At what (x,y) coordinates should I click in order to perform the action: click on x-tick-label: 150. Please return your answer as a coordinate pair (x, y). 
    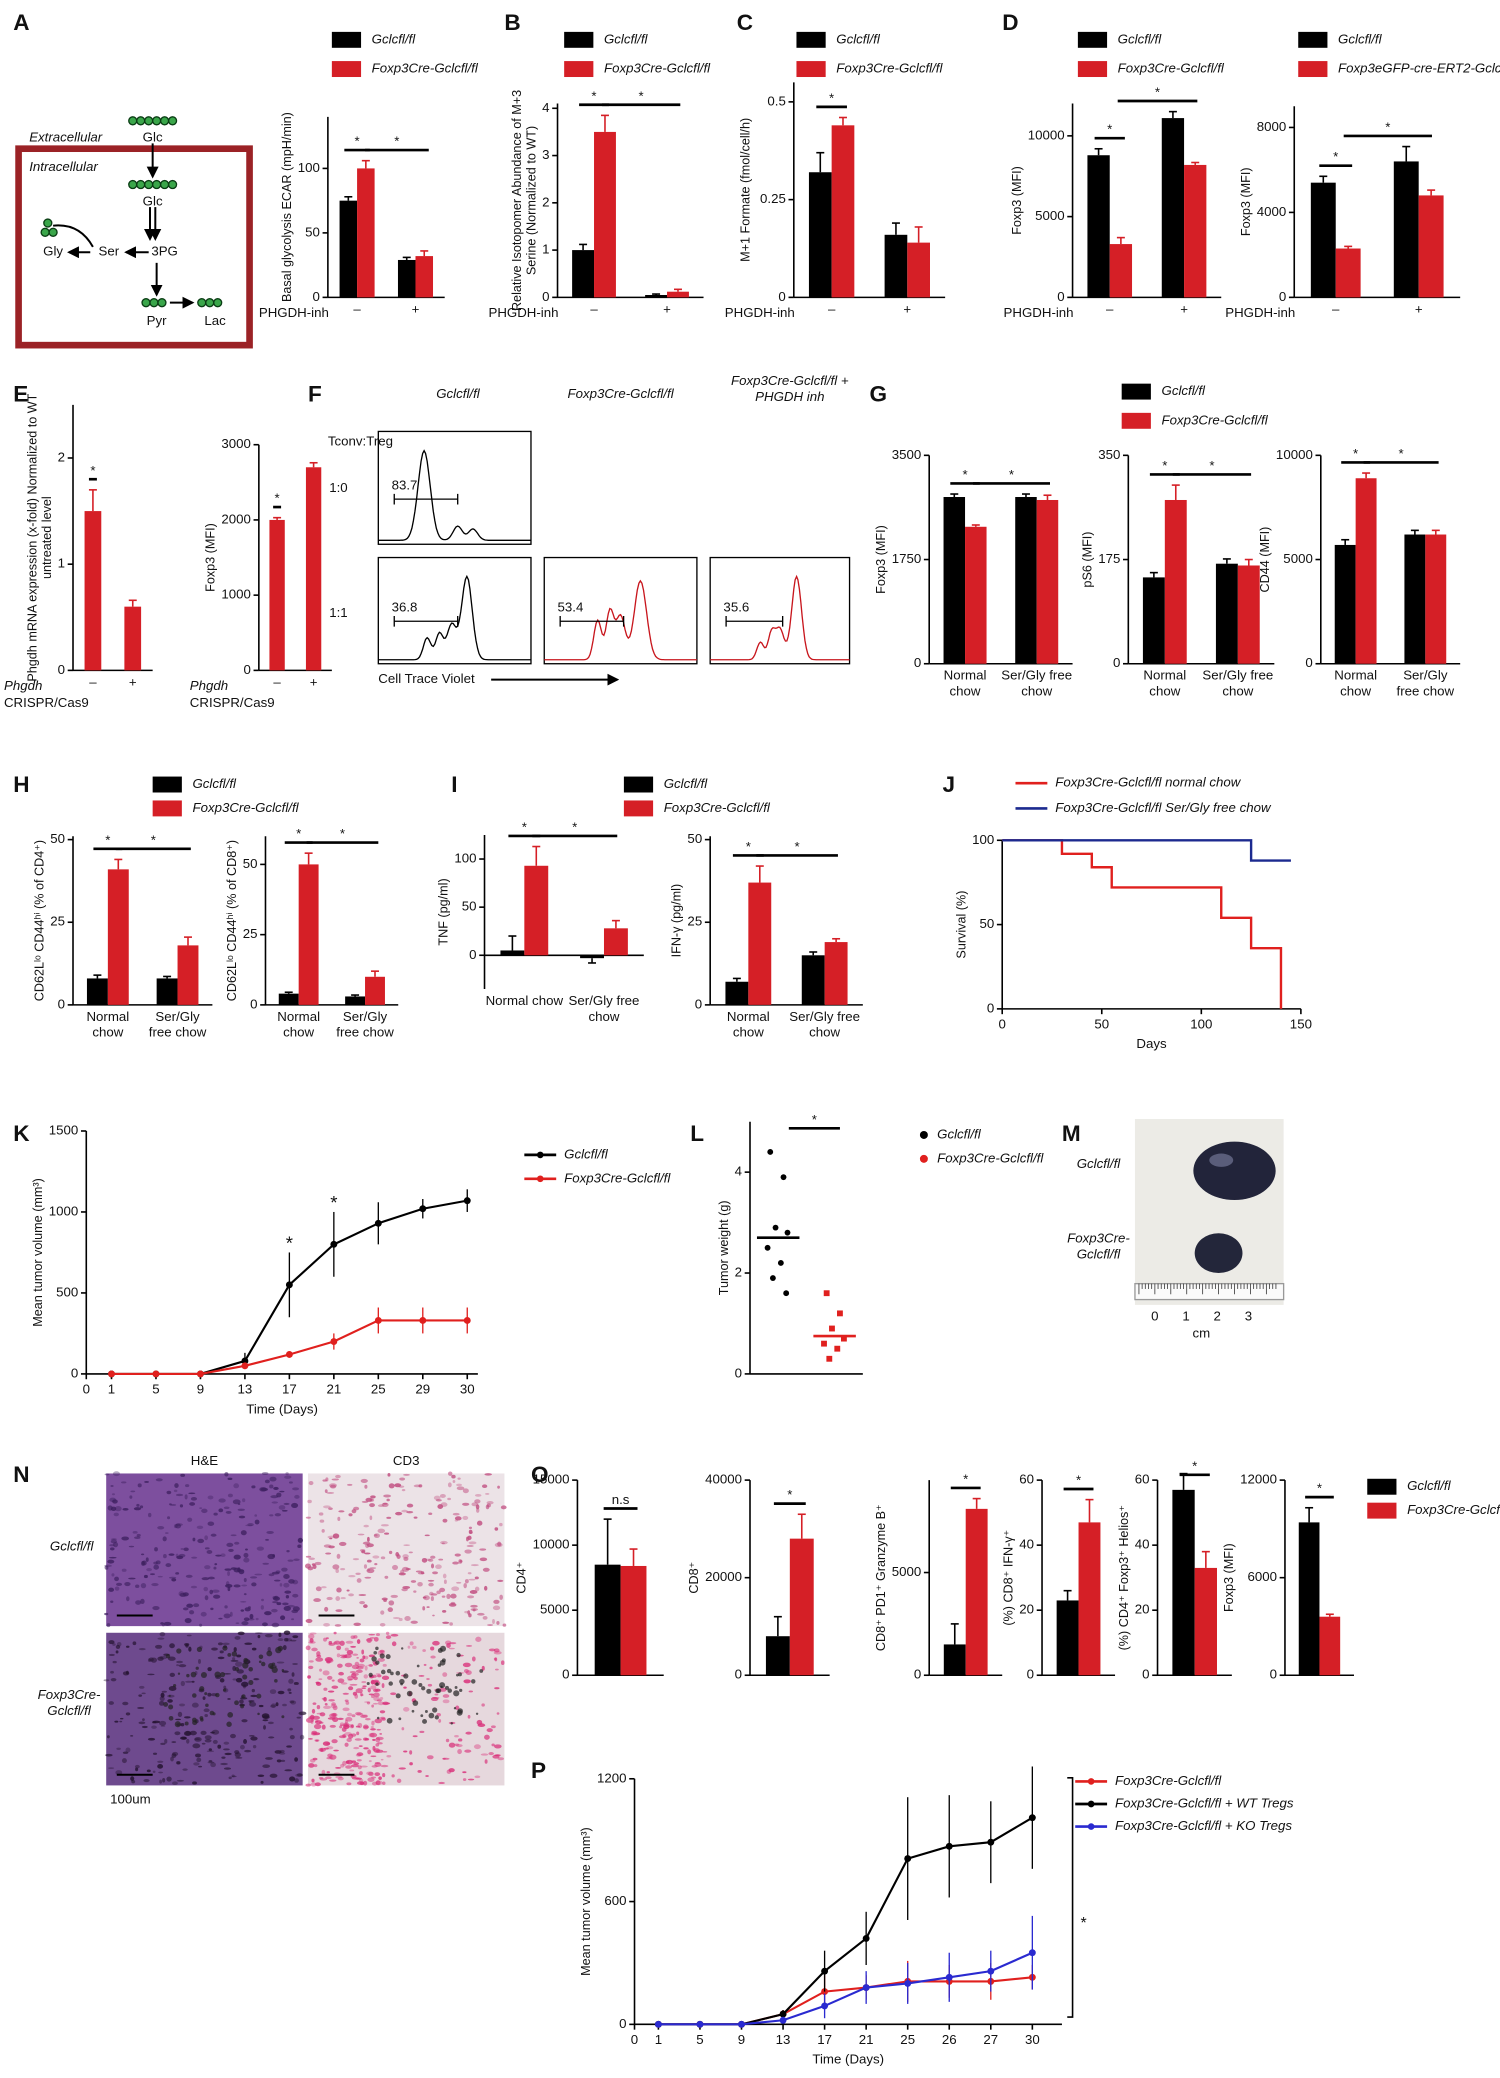
    Looking at the image, I should click on (1301, 1023).